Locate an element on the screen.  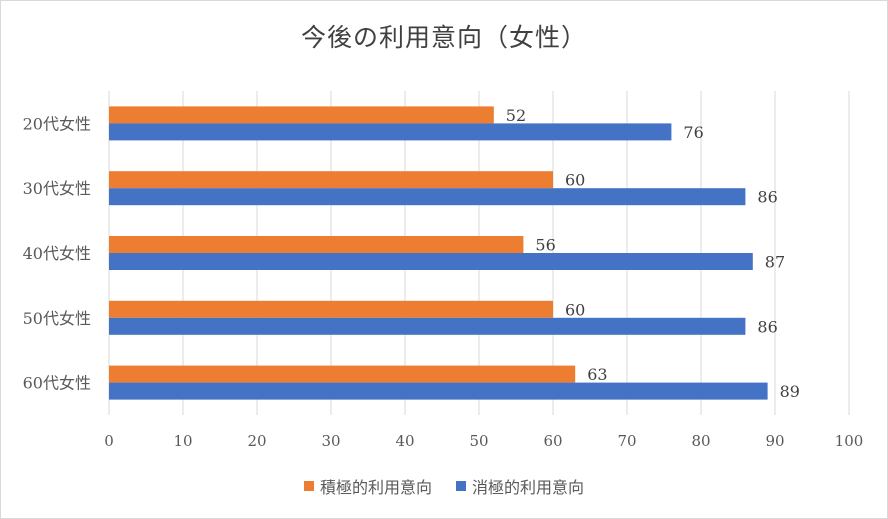
data-label: 76 is located at coordinates (693, 132).